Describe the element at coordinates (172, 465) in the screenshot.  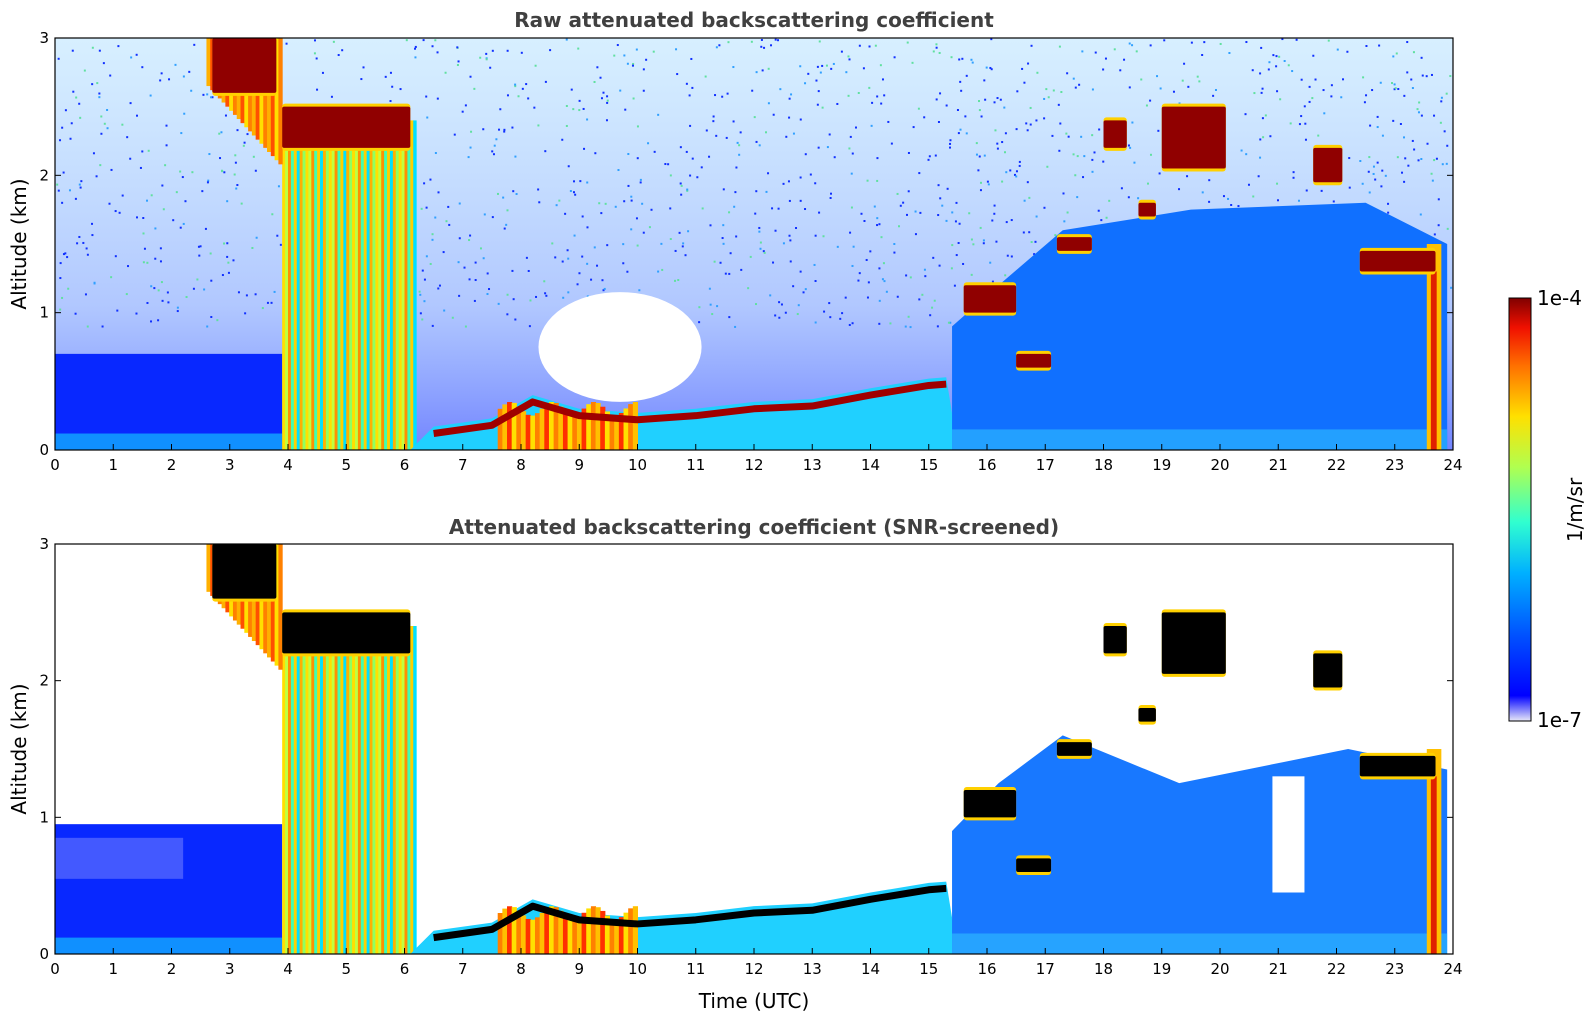
I see `x-tick-label: 2` at that location.